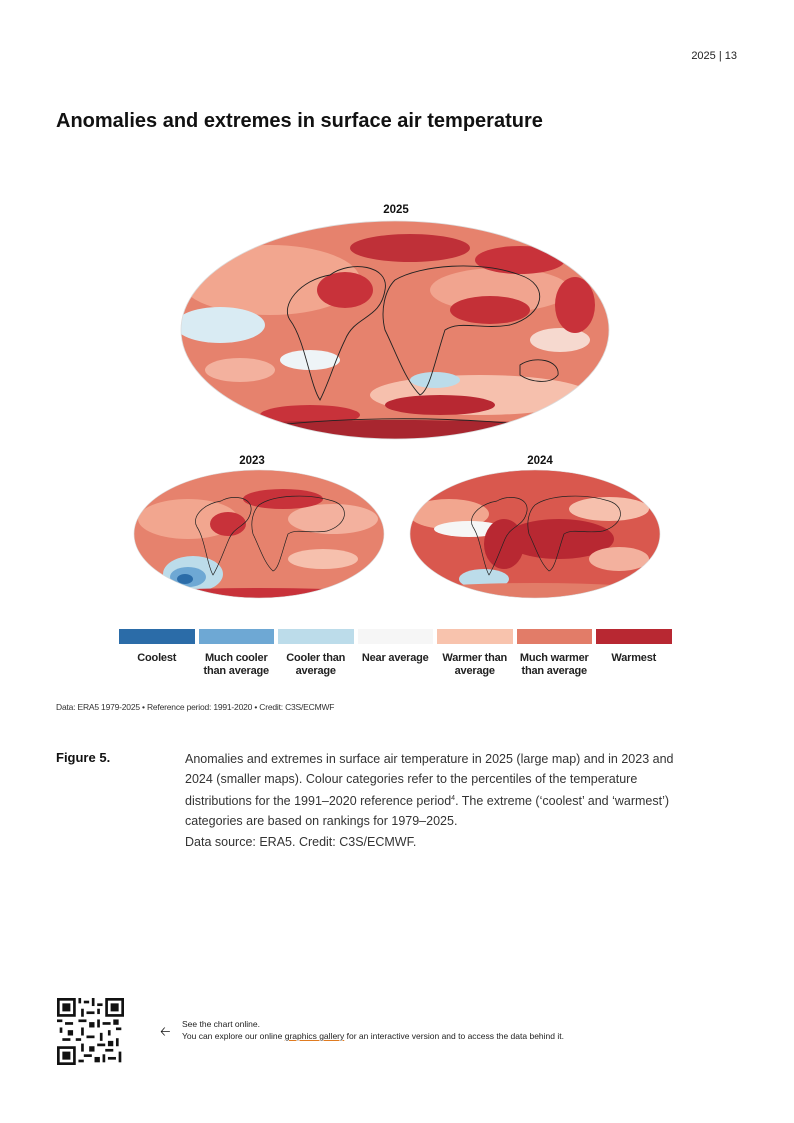  I want to click on figure-label: Figure 5., so click(83, 757).